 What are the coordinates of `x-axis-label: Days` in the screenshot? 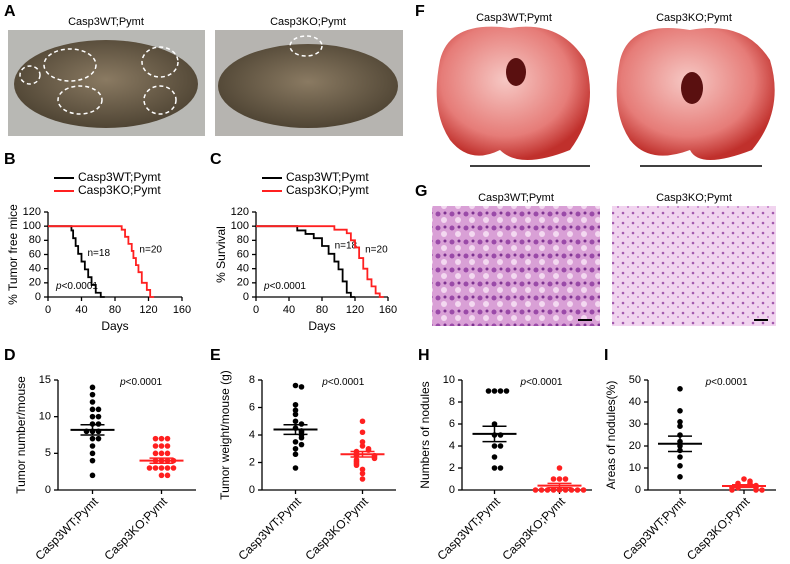 It's located at (114, 326).